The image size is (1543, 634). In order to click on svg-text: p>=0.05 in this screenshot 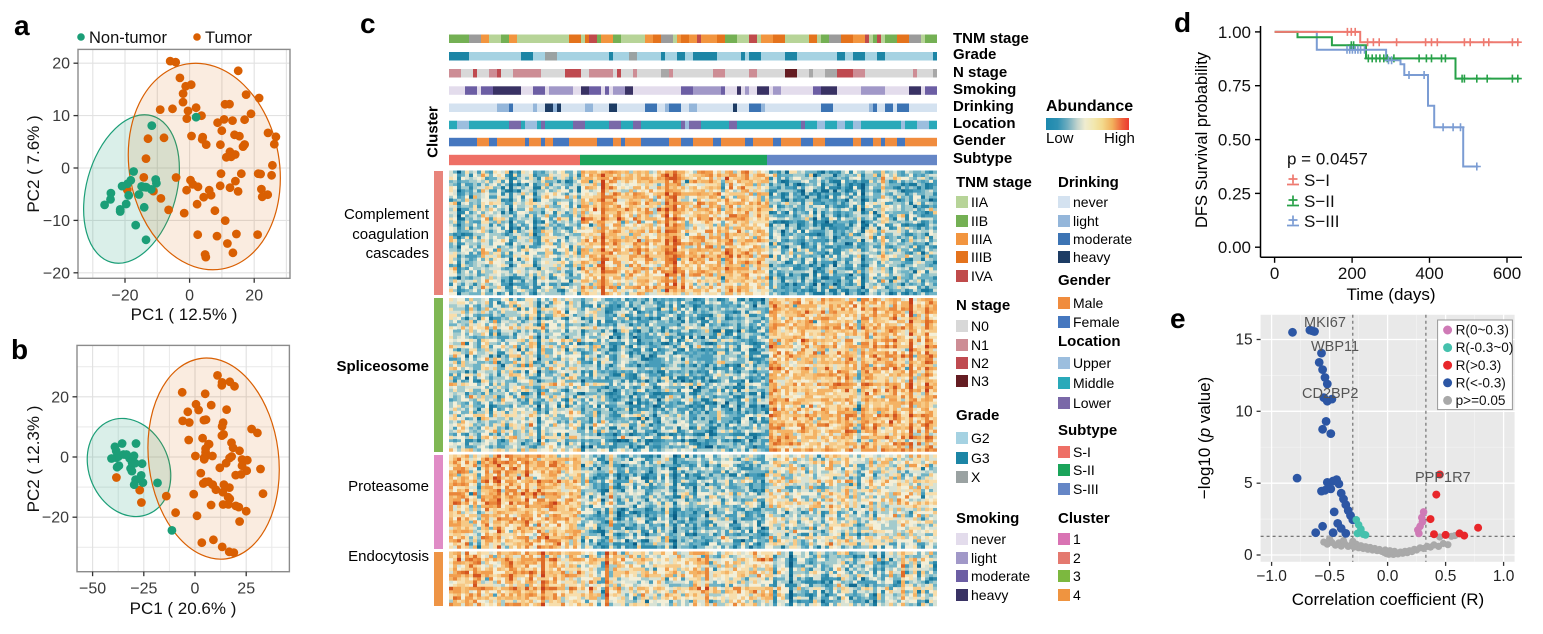, I will do `click(1481, 400)`.